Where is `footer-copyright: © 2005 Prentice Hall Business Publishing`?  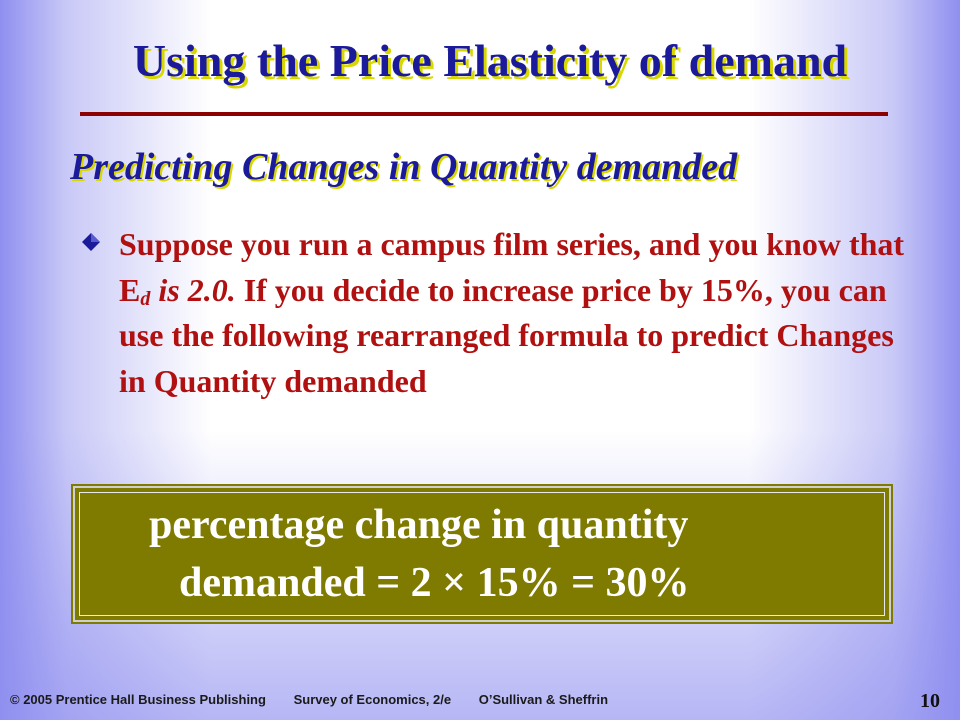
footer-copyright: © 2005 Prentice Hall Business Publishing is located at coordinates (138, 699).